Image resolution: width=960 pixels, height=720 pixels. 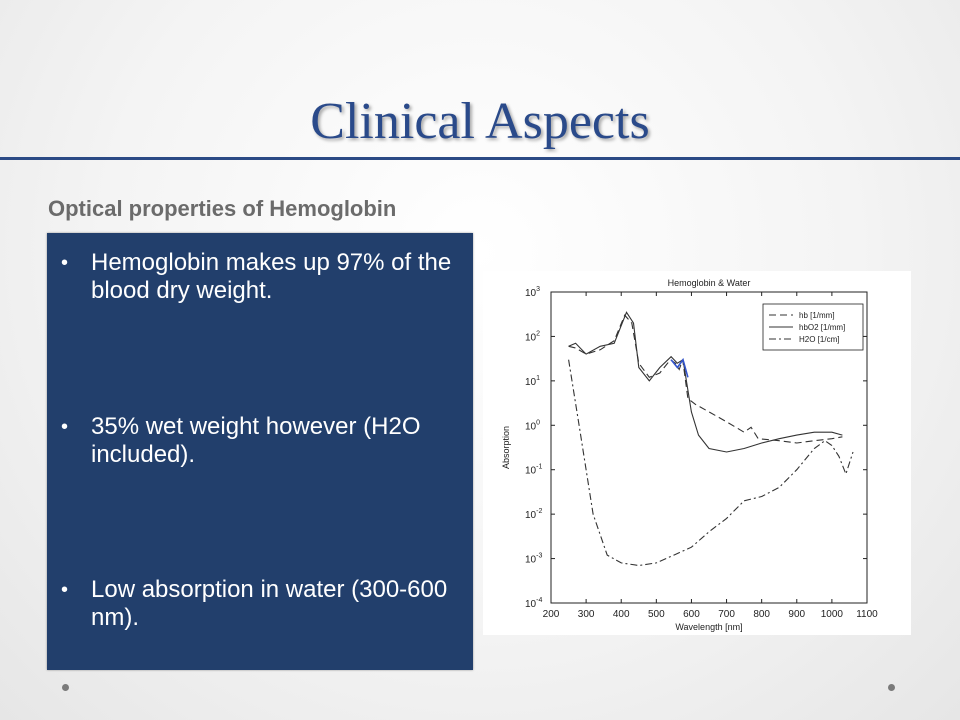 What do you see at coordinates (822, 327) in the screenshot?
I see `legend-label: hbO2 [1/mm]` at bounding box center [822, 327].